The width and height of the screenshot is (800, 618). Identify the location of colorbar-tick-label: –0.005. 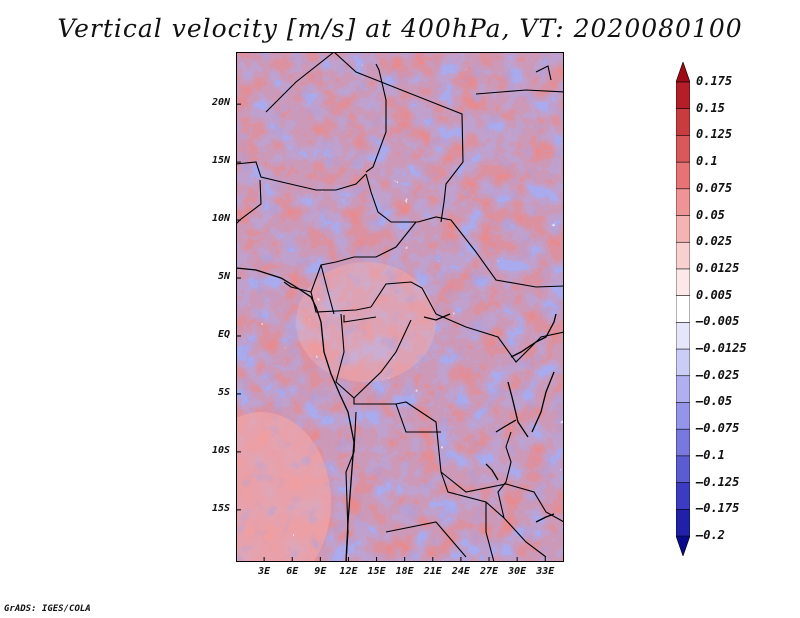
(718, 321).